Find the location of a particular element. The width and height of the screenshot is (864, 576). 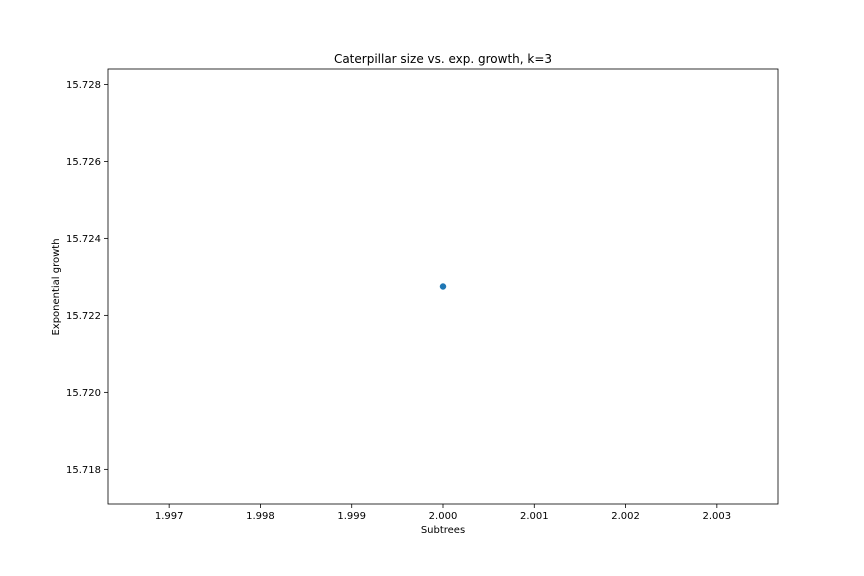

y-tick-label: 15.724 is located at coordinates (83, 239).